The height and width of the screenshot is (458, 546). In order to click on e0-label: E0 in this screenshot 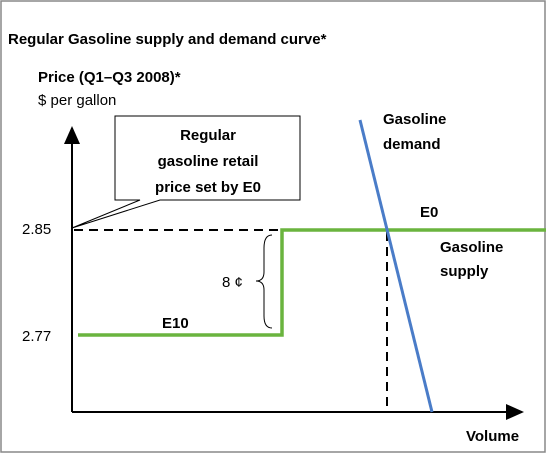, I will do `click(429, 212)`.